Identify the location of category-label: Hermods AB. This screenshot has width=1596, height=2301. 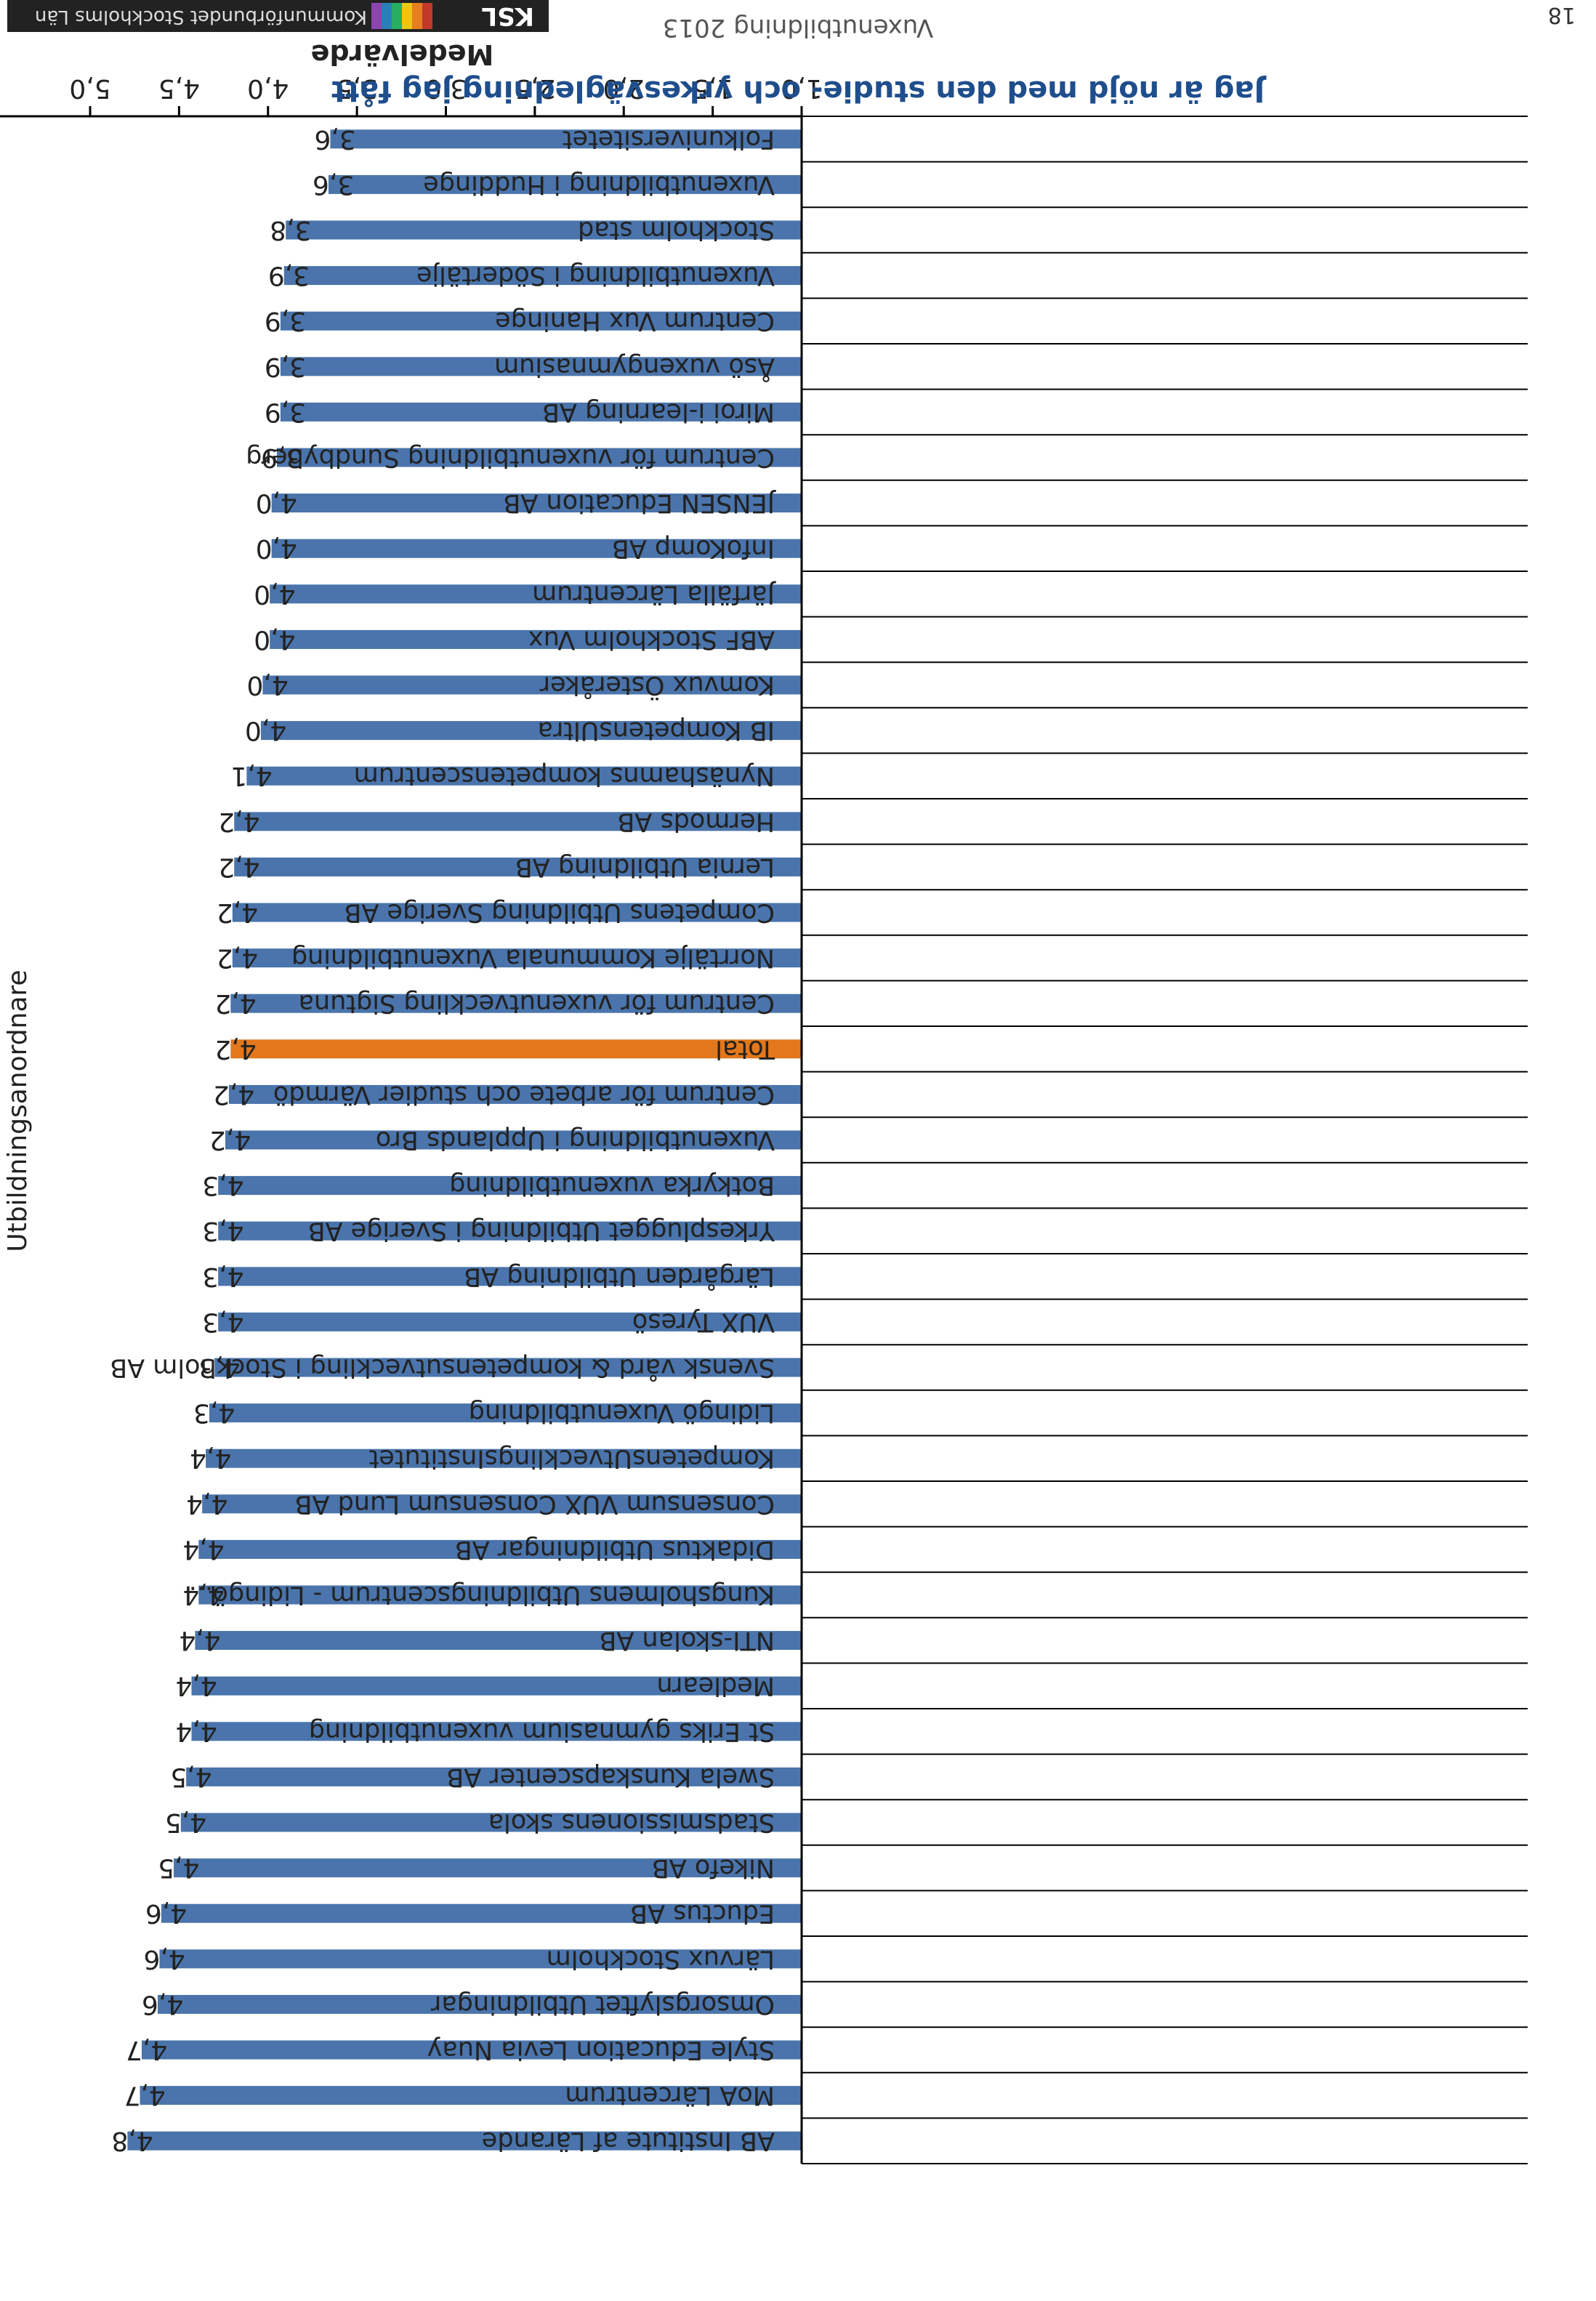
(696, 821).